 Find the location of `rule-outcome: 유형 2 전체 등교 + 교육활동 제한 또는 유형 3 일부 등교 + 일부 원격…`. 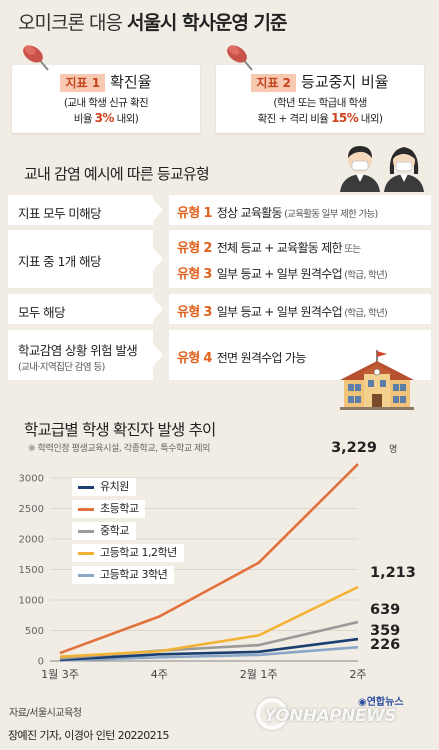

rule-outcome: 유형 2 전체 등교 + 교육활동 제한 또는 유형 3 일부 등교 + 일부 원격… is located at coordinates (300, 259).